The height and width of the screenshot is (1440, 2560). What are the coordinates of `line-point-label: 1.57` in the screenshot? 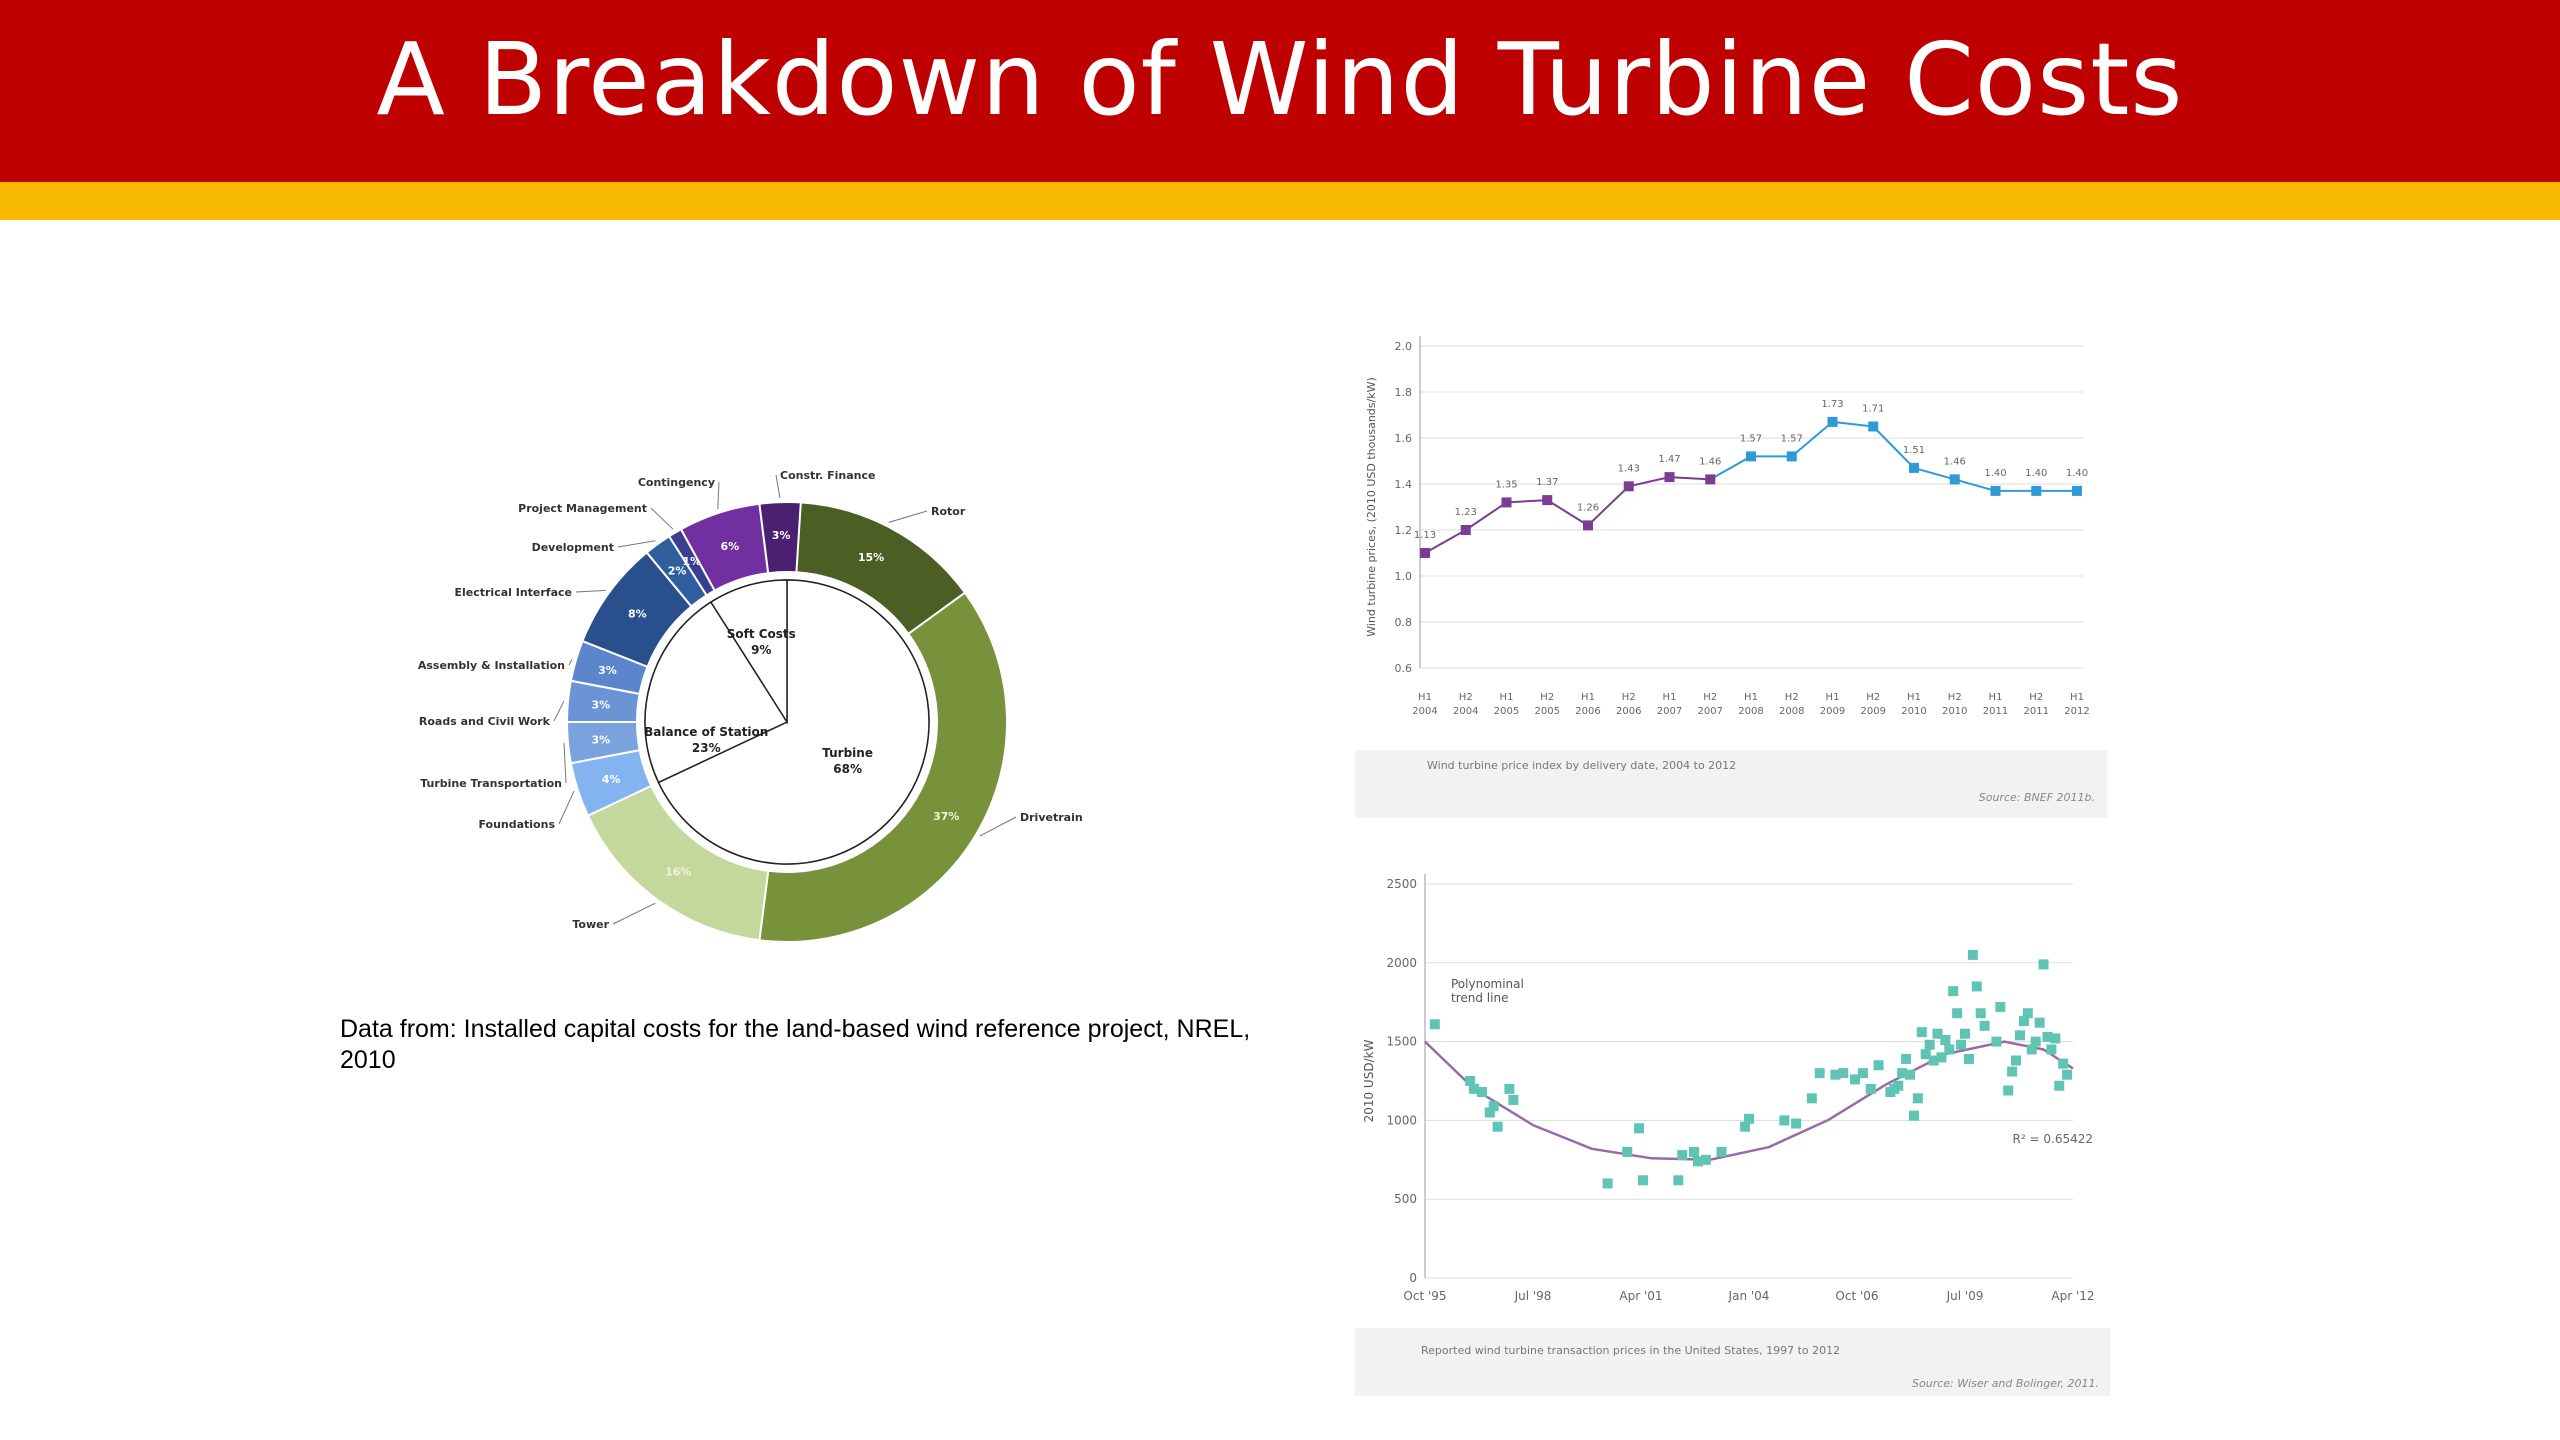 It's located at (1792, 438).